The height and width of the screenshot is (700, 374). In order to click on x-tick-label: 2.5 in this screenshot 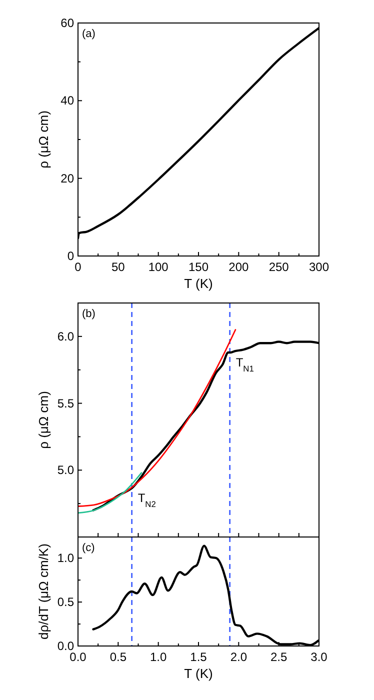, I will do `click(279, 657)`.